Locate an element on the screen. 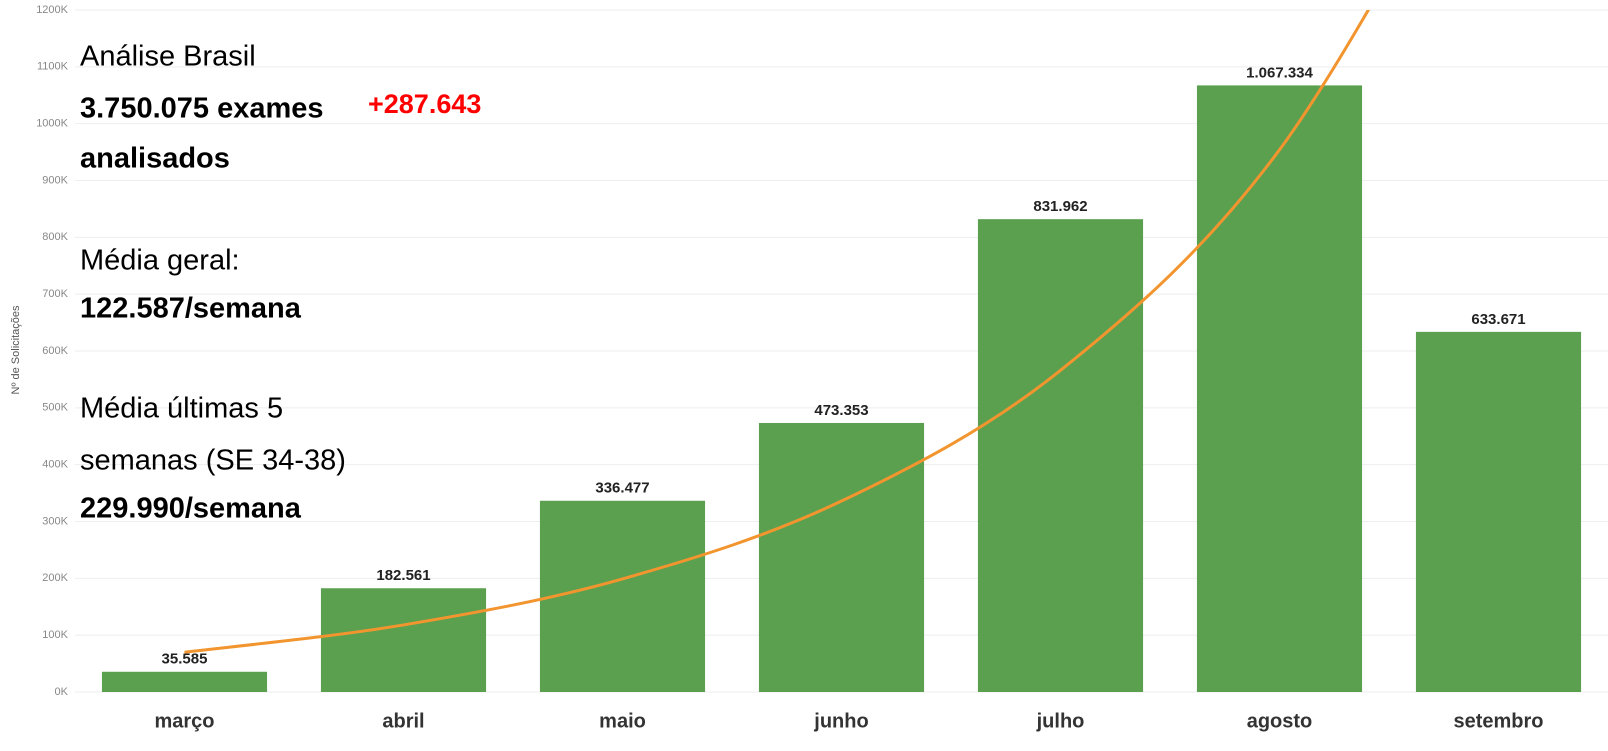  y-tick-label: 400K is located at coordinates (55, 465).